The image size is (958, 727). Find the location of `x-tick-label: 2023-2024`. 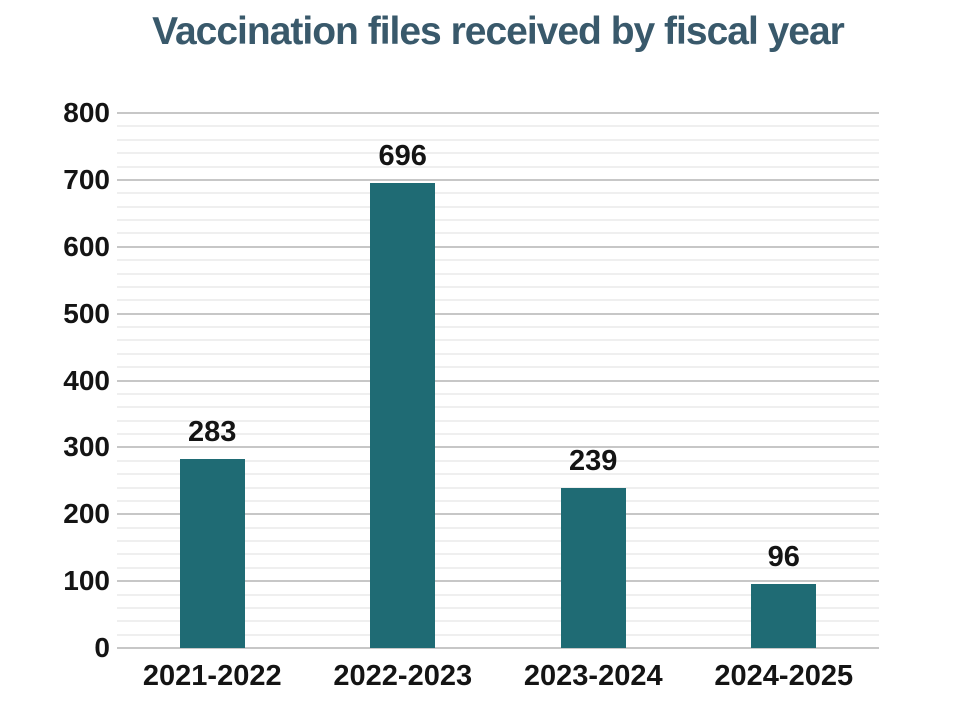

x-tick-label: 2023-2024 is located at coordinates (593, 676).